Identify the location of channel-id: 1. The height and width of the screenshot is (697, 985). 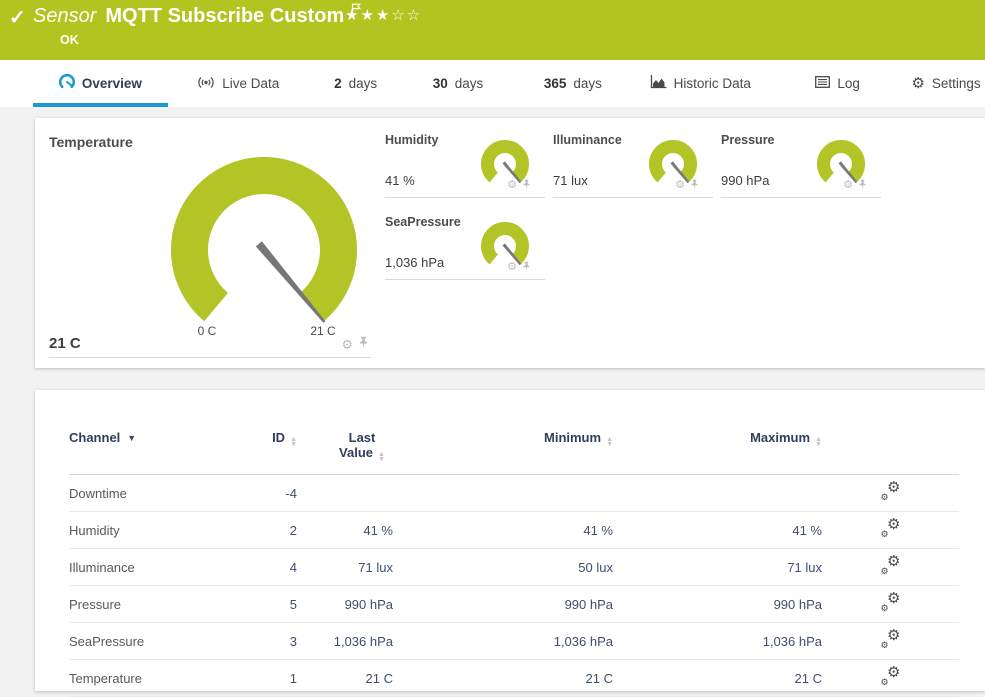
(293, 678).